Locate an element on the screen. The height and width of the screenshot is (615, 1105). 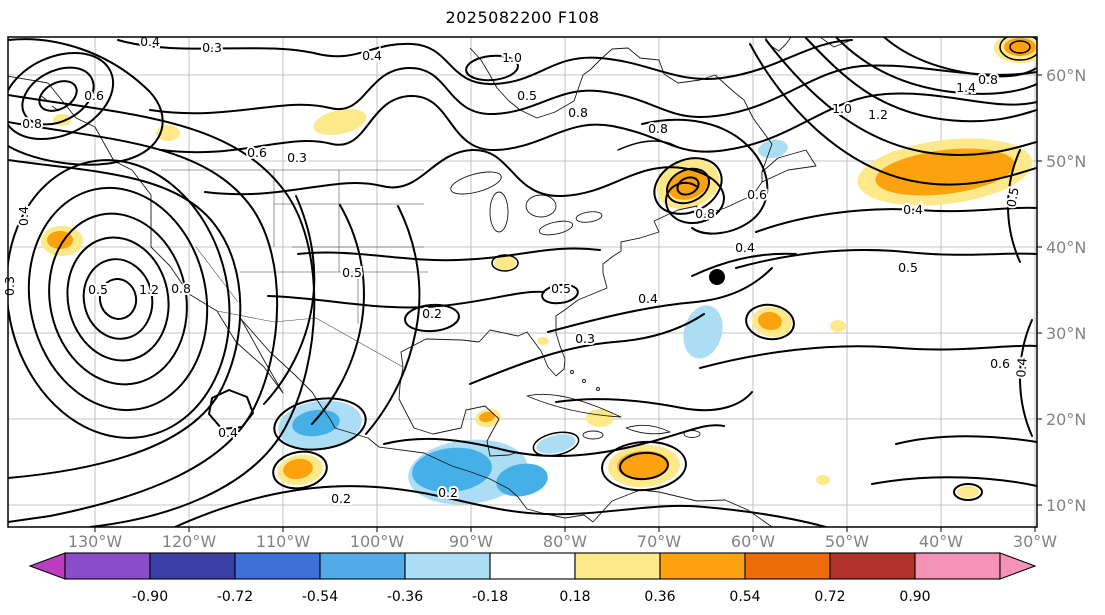
coastline-pacific is located at coordinates (113, 193).